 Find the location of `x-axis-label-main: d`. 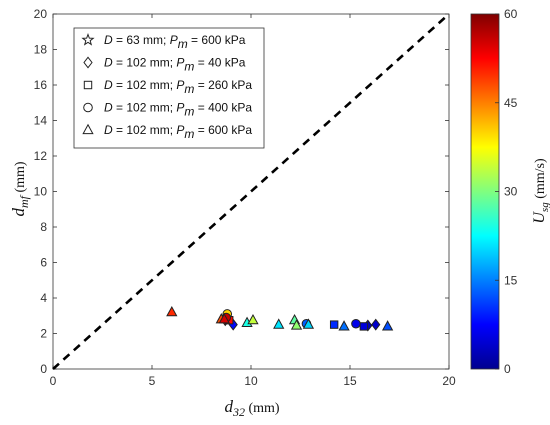

x-axis-label-main: d is located at coordinates (228, 406).